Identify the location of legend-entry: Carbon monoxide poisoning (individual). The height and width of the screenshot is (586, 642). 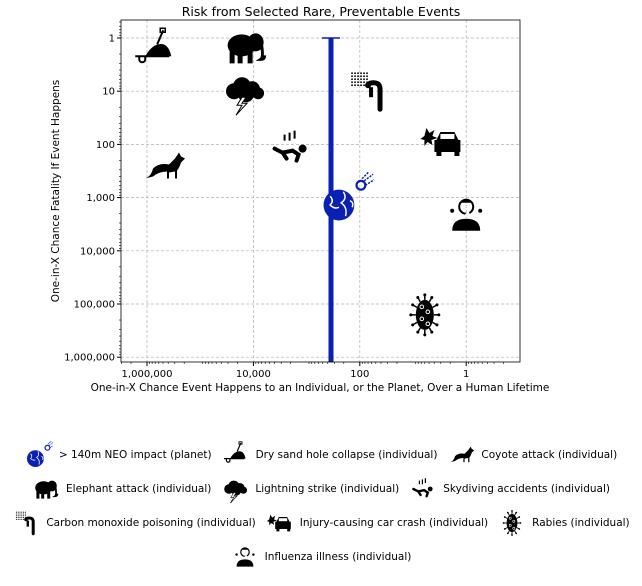
(134, 523).